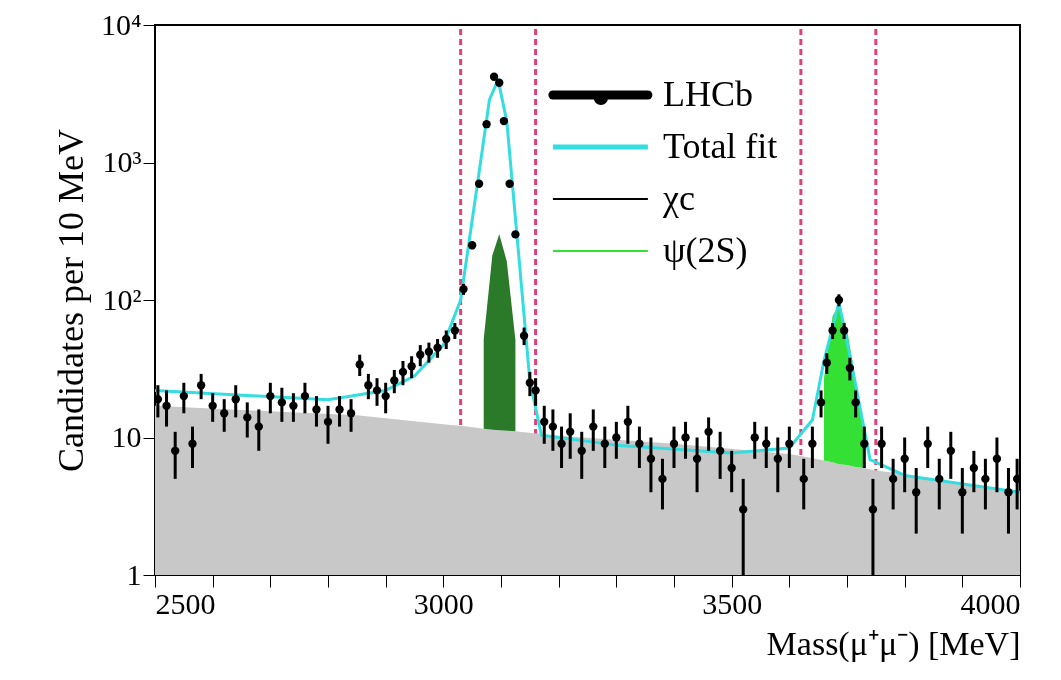  I want to click on legend-label: ψ(2S), so click(705, 250).